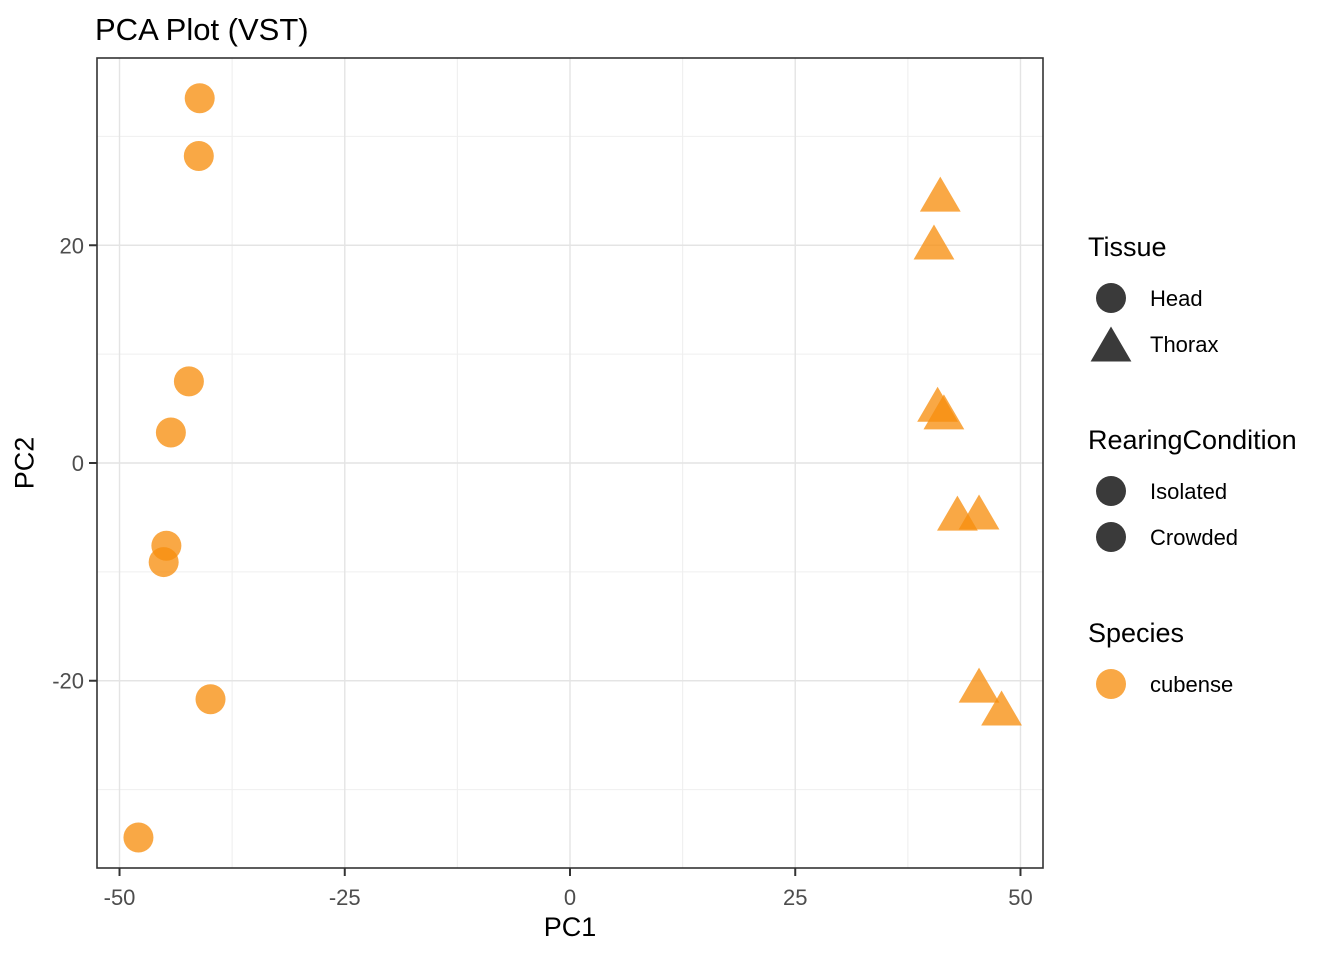 Image resolution: width=1344 pixels, height=960 pixels. What do you see at coordinates (1176, 298) in the screenshot?
I see `legend-label-head: Head` at bounding box center [1176, 298].